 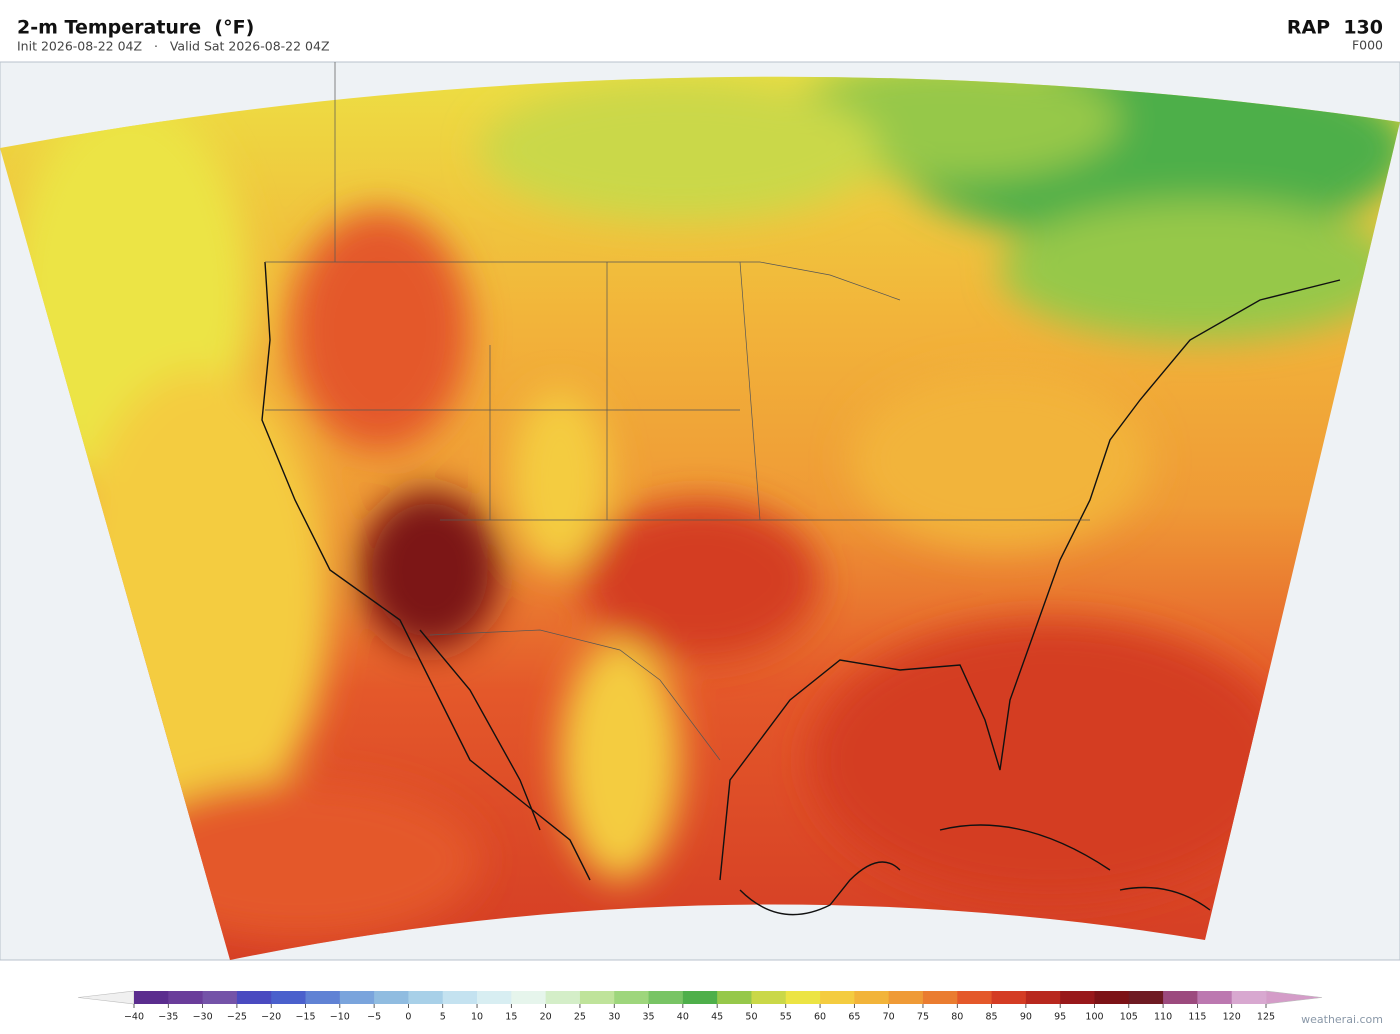 I want to click on colorbar-tick-label: −20, so click(x=271, y=1017).